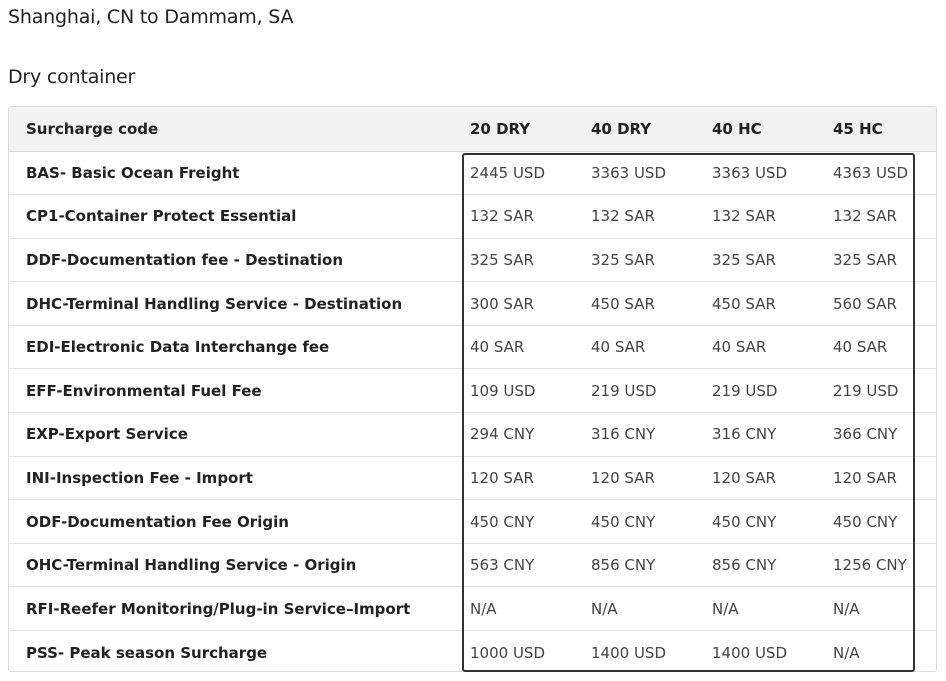 The height and width of the screenshot is (681, 946). What do you see at coordinates (764, 434) in the screenshot?
I see `price-cell-40-hc: 316 CNY` at bounding box center [764, 434].